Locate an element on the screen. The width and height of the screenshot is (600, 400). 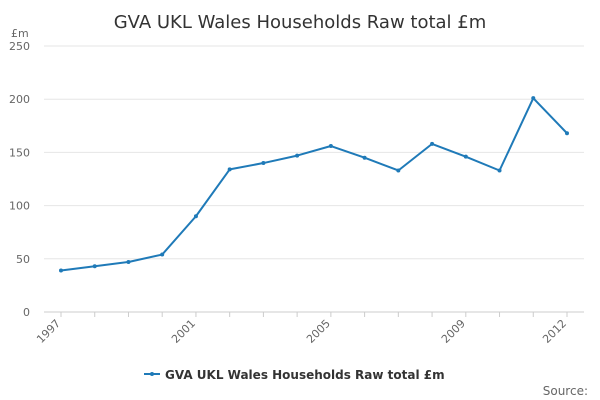
y-tick-label: 100 is located at coordinates (19, 206).